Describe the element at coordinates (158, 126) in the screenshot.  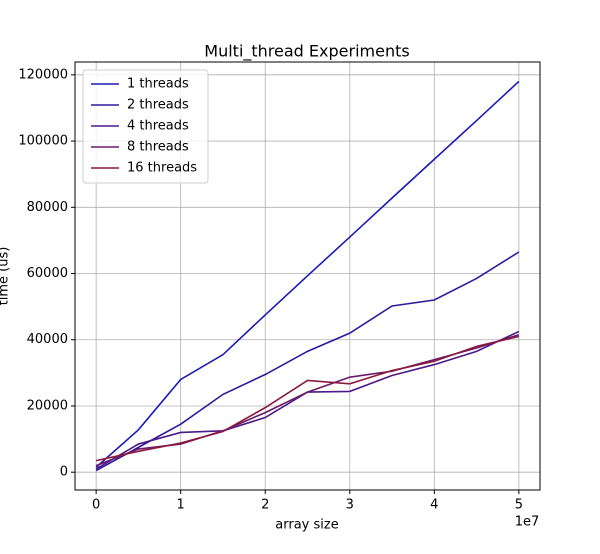
I see `legend-label: 4 threads` at that location.